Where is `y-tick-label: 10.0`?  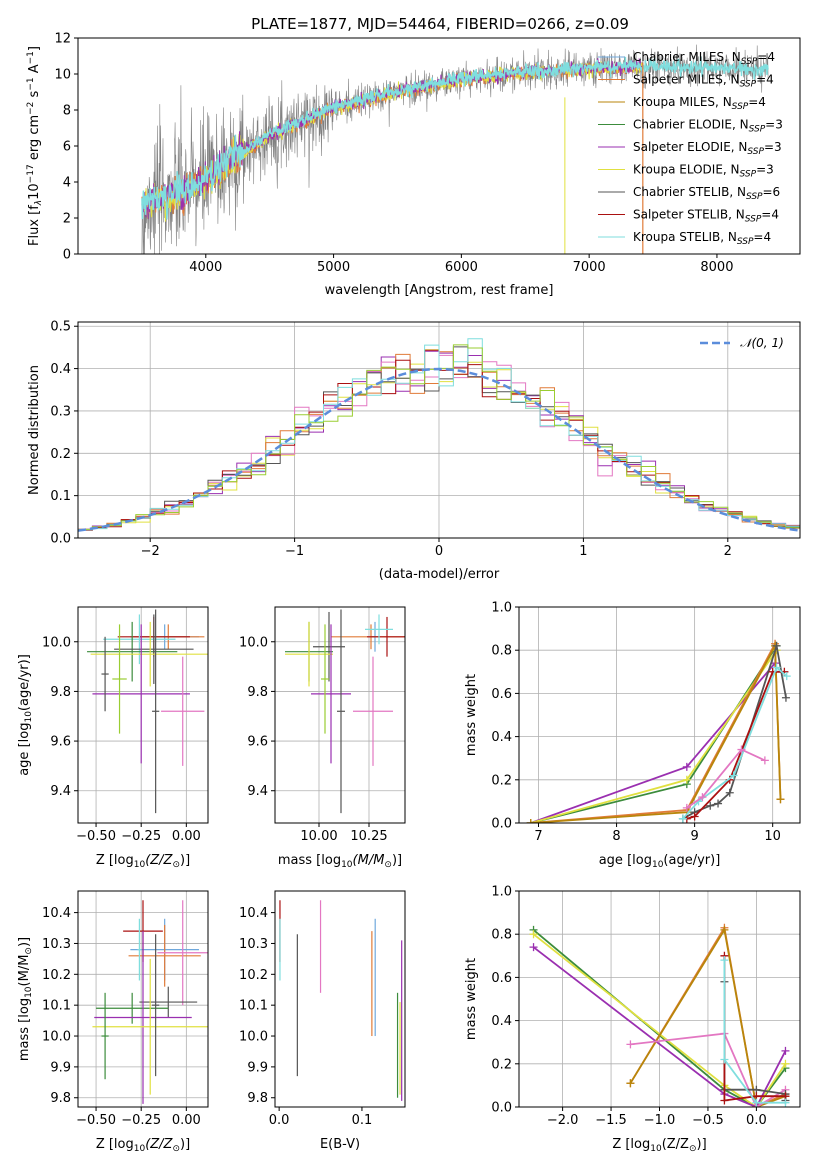
y-tick-label: 10.0 is located at coordinates (56, 1037).